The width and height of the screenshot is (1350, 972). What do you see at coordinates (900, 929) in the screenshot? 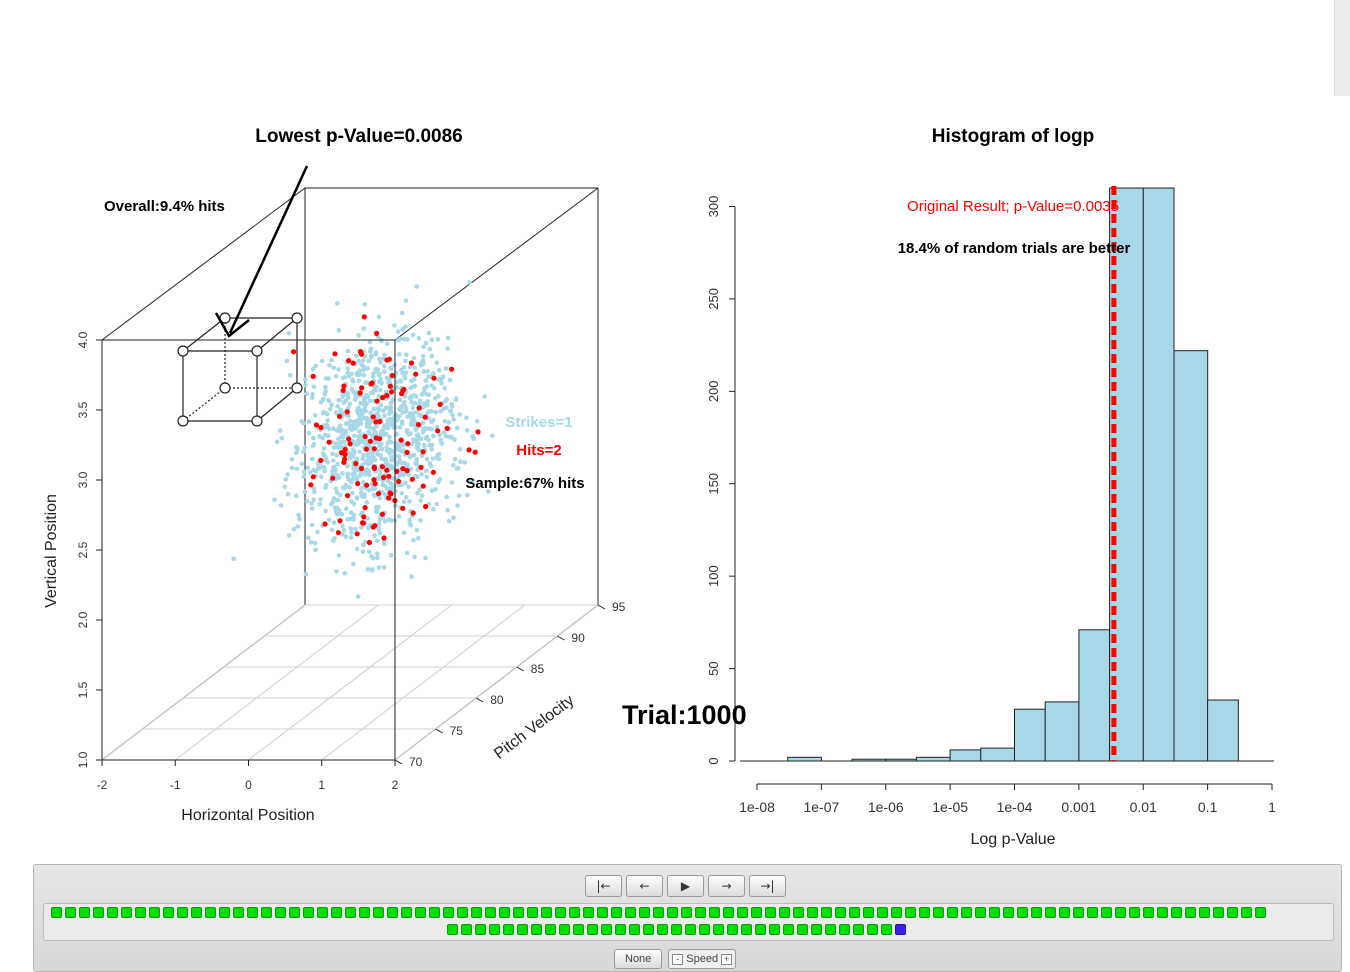
I see `current-frame-marker` at bounding box center [900, 929].